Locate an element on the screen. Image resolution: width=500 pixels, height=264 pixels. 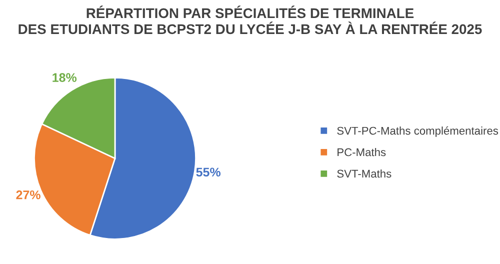
legend-label: SVT-PC-Maths complémentaires is located at coordinates (417, 131).